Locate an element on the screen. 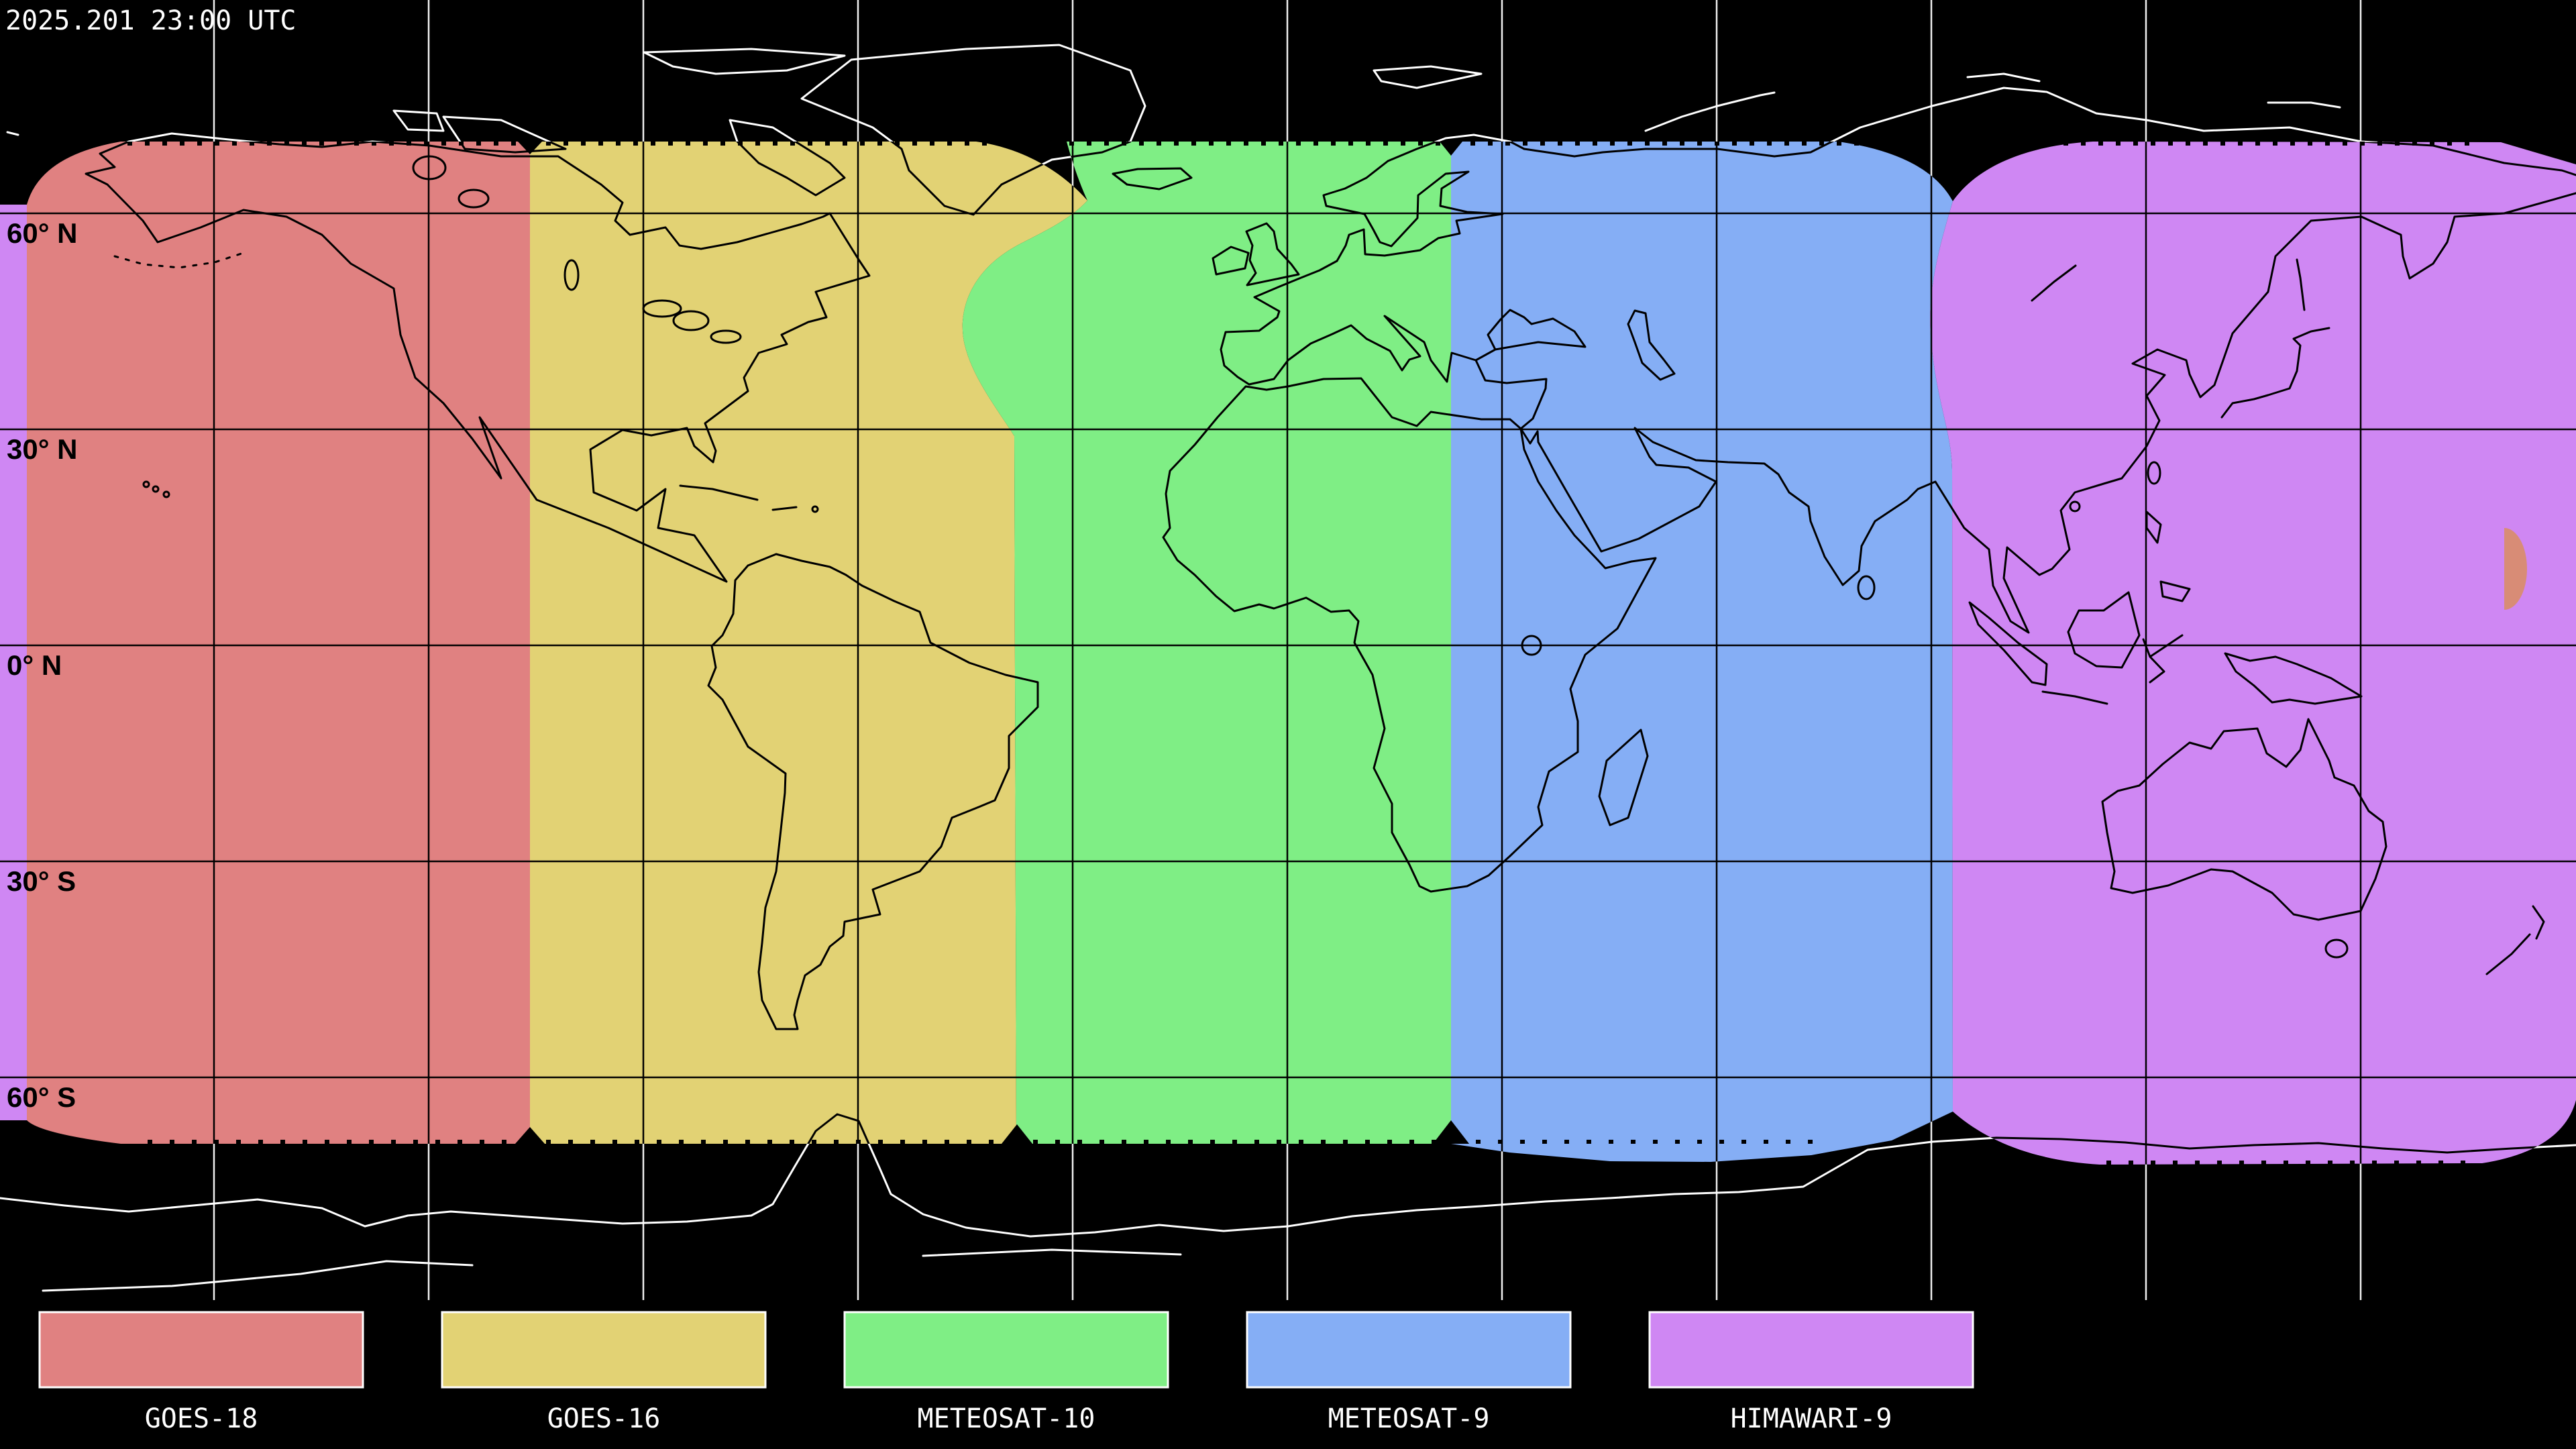 The height and width of the screenshot is (1449, 2576). legend-item: GOES-18 is located at coordinates (201, 1372).